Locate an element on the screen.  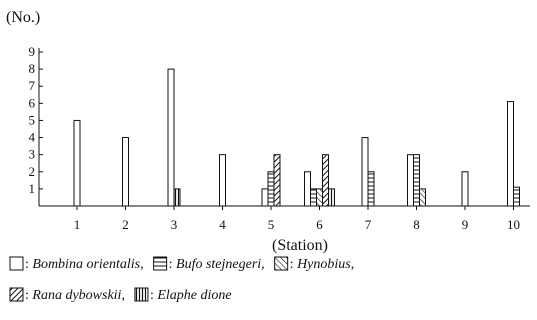
x-ticks: 1 2 3 4 5 6 7 8 9 10 is located at coordinates (297, 219).